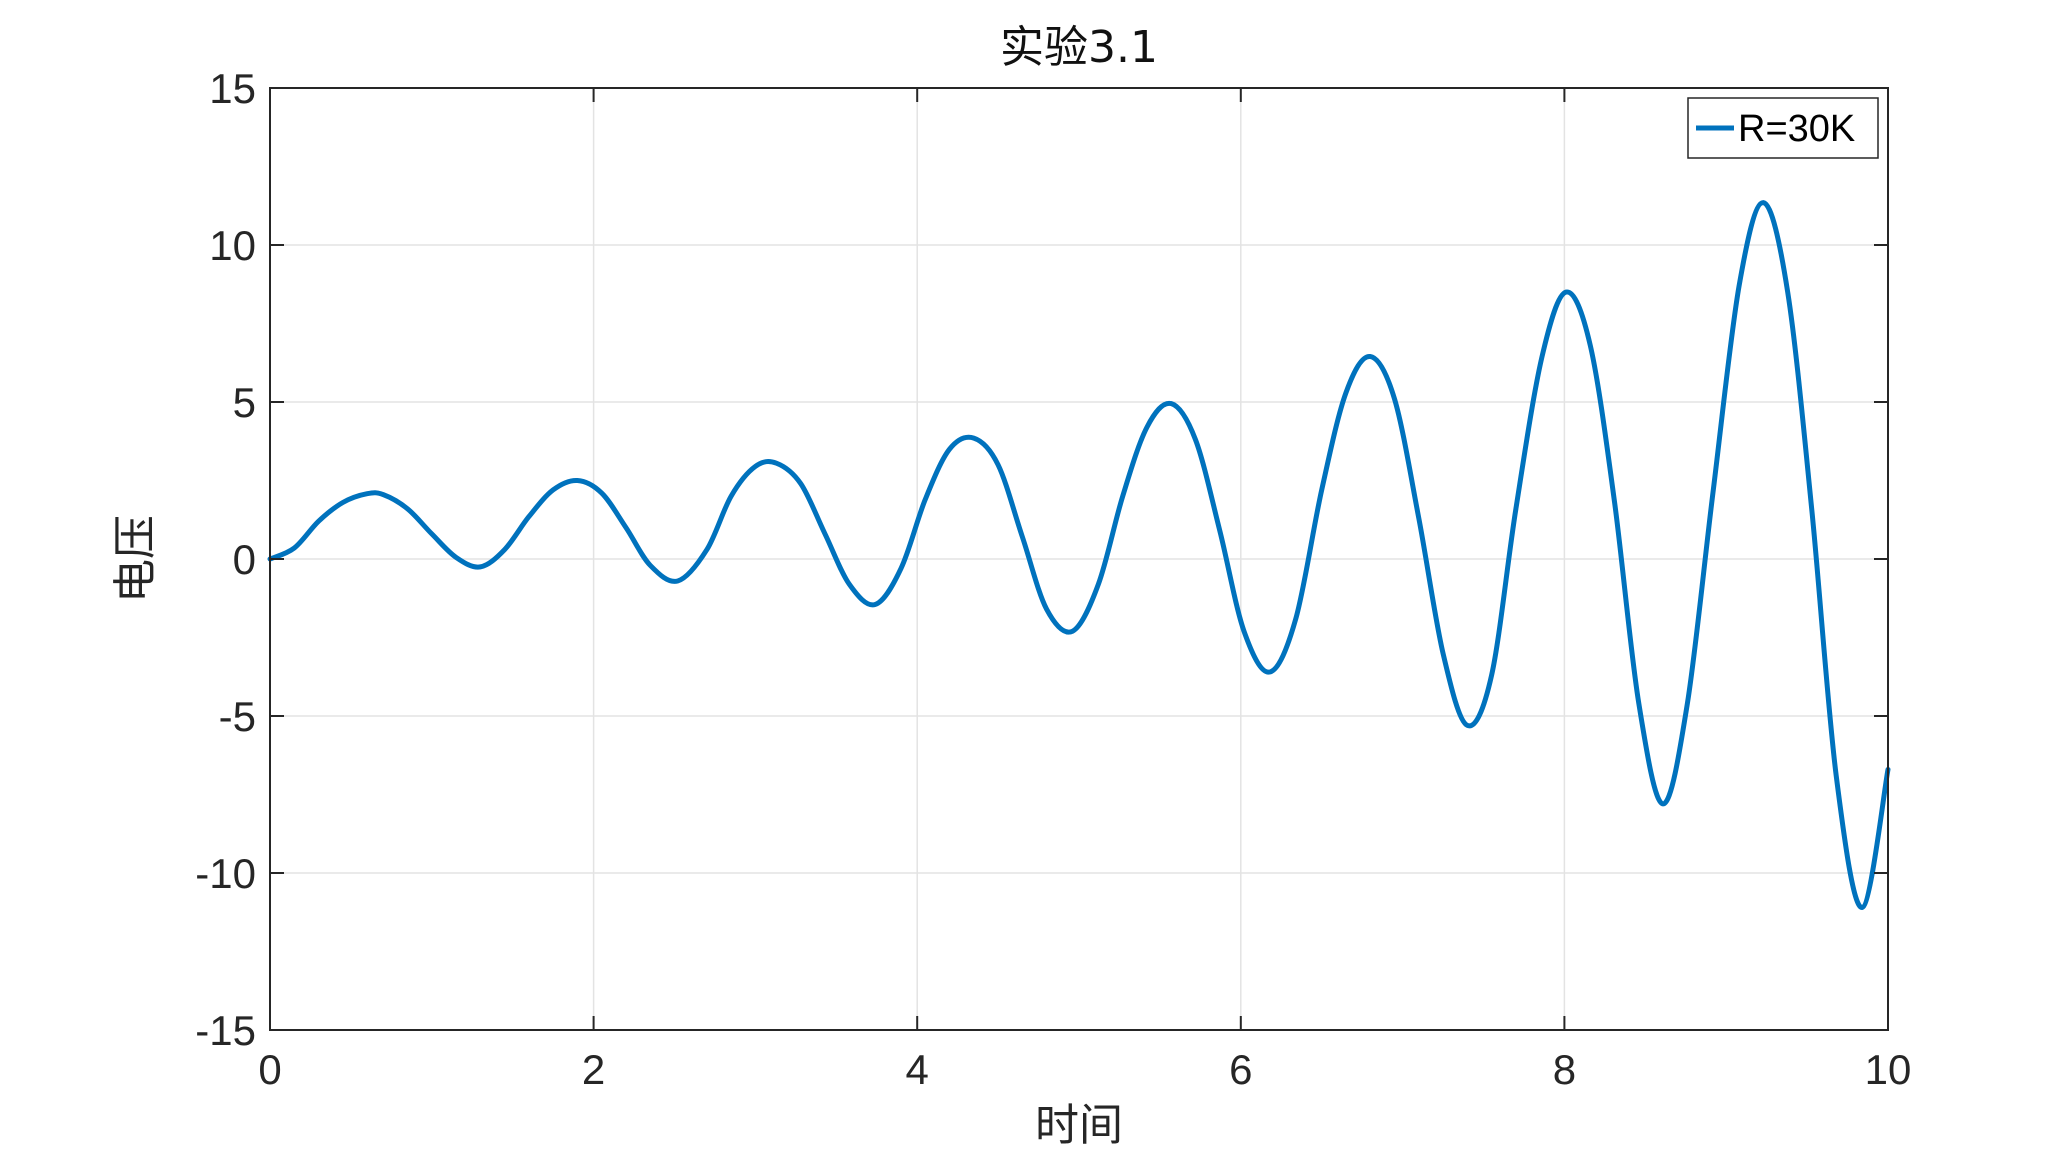 The image size is (2048, 1152). What do you see at coordinates (1796, 129) in the screenshot?
I see `legend-label: R=30K` at bounding box center [1796, 129].